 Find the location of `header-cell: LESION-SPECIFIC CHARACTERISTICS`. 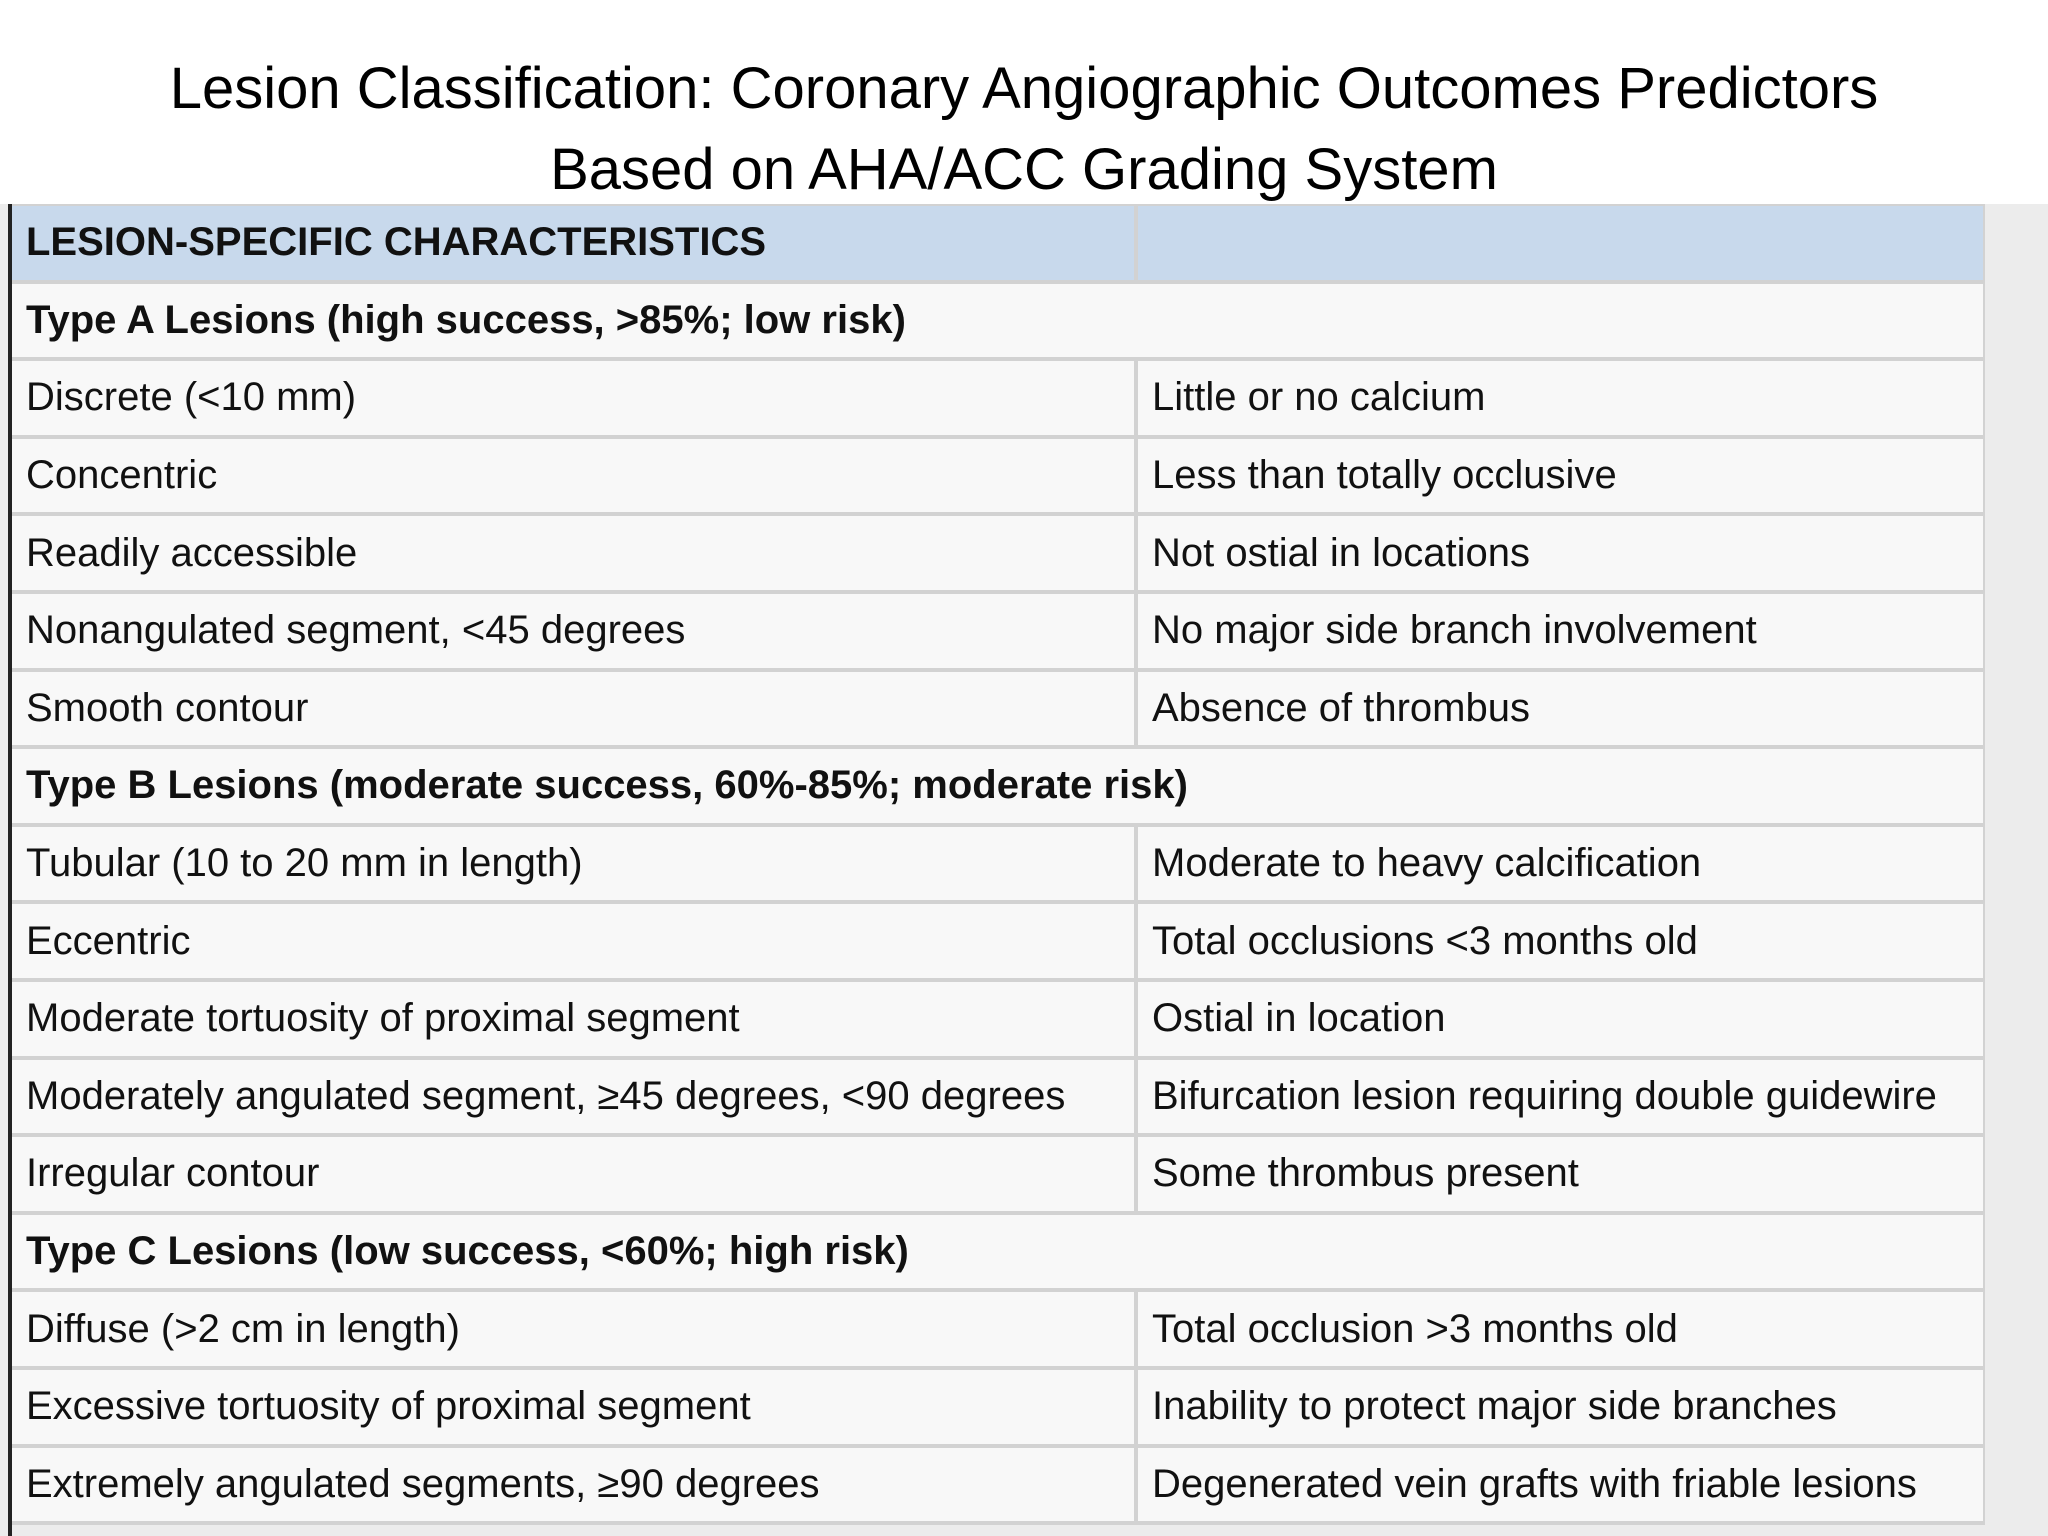

header-cell: LESION-SPECIFIC CHARACTERISTICS is located at coordinates (573, 243).